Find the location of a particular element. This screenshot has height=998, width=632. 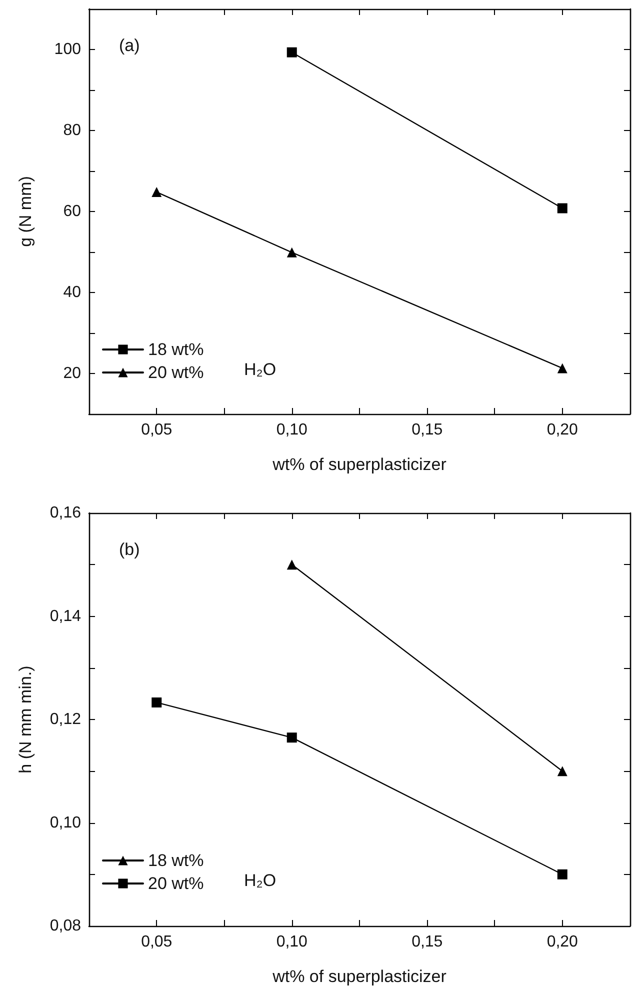

y-tick-label: 20 is located at coordinates (72, 373).